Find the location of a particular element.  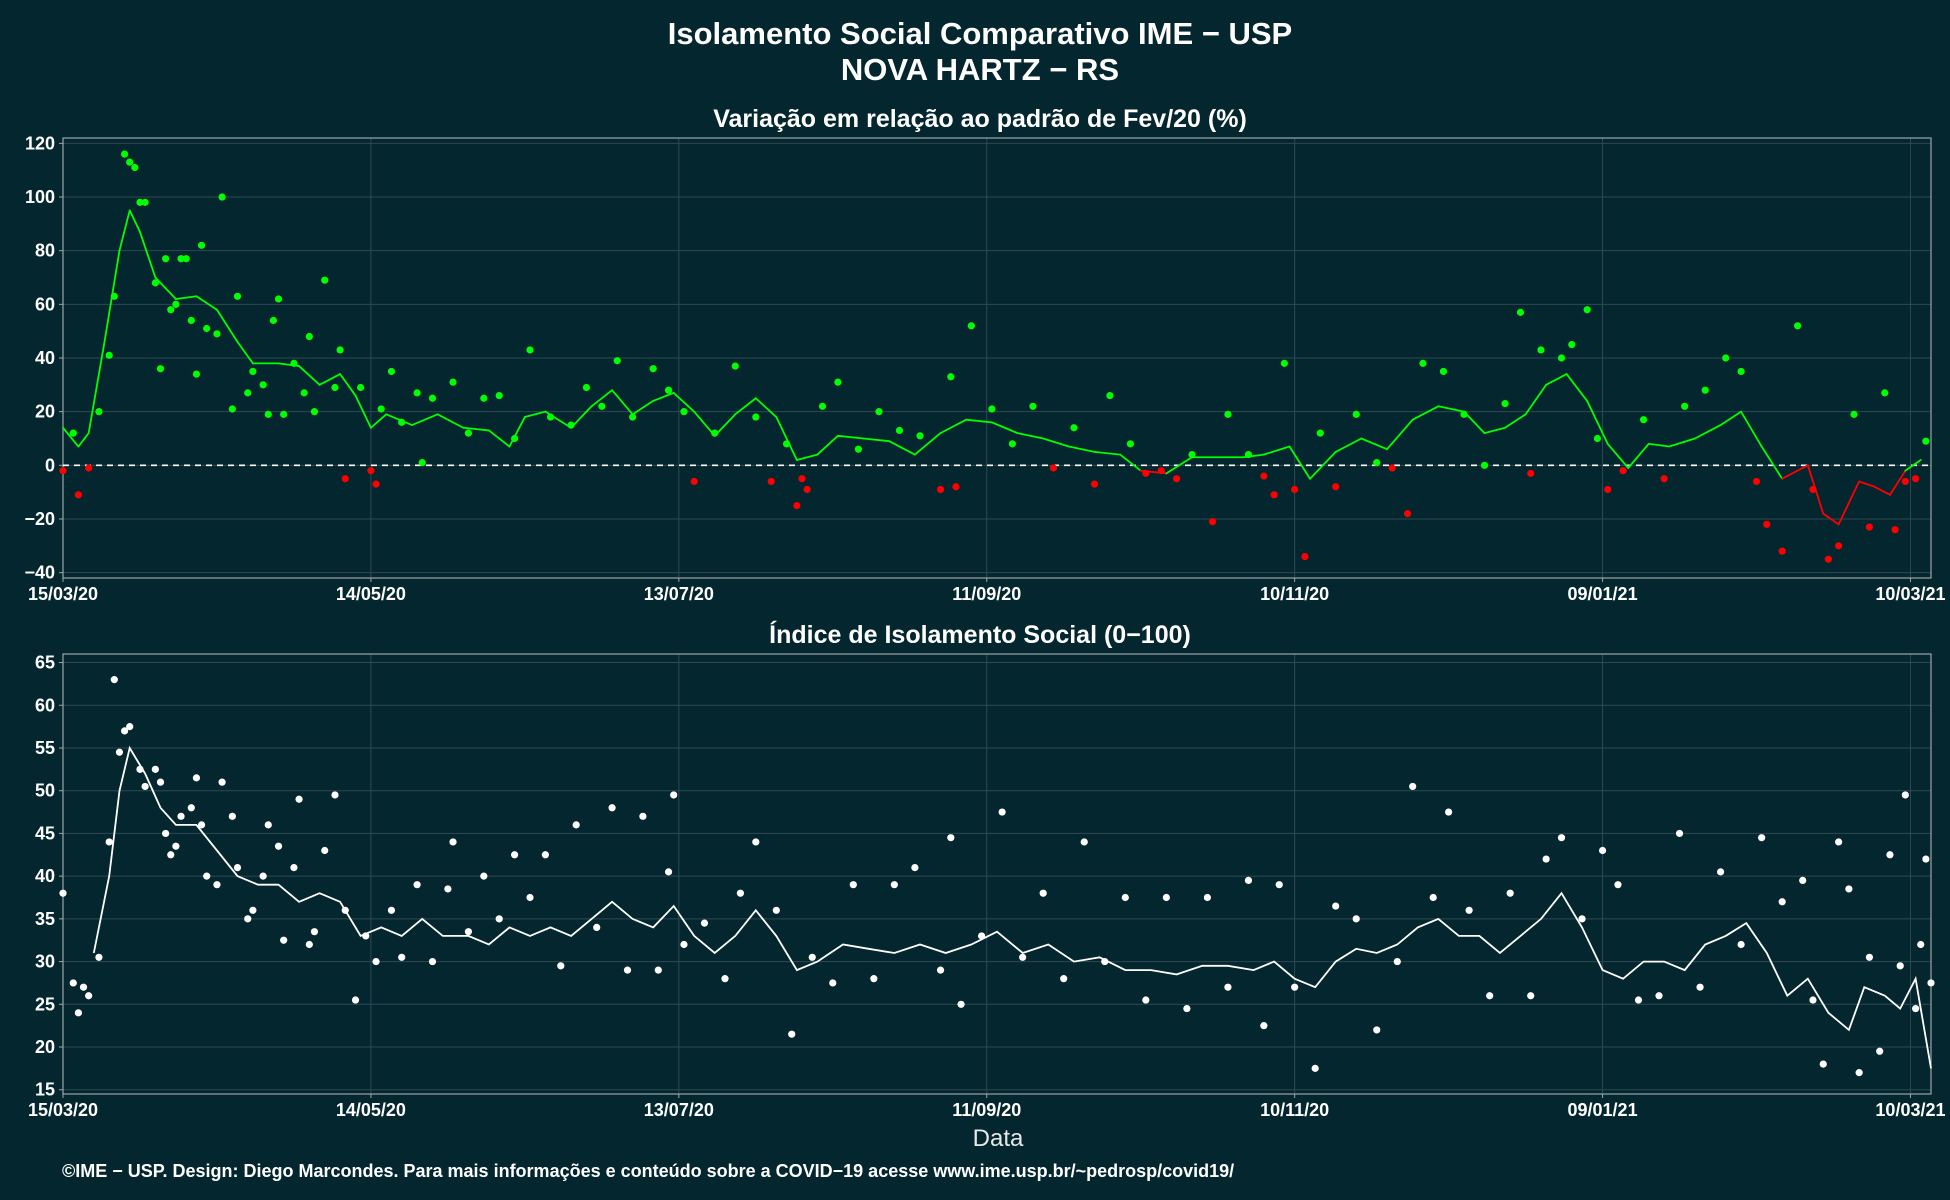

variation-x-tick-label-5: 09/01/21 is located at coordinates (1603, 594).